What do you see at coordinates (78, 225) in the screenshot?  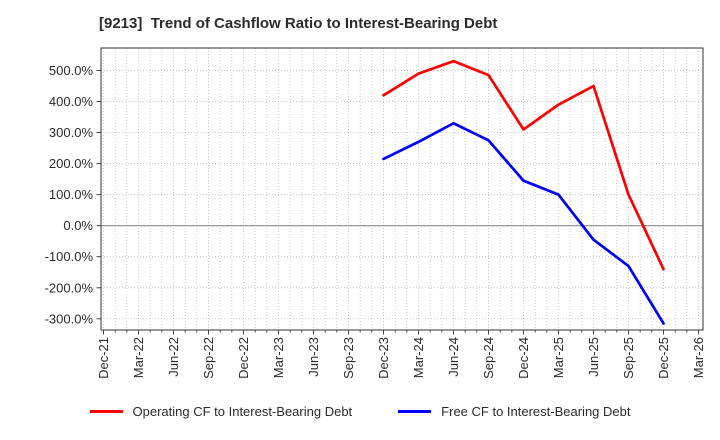 I see `y-tick-label: 0.0%` at bounding box center [78, 225].